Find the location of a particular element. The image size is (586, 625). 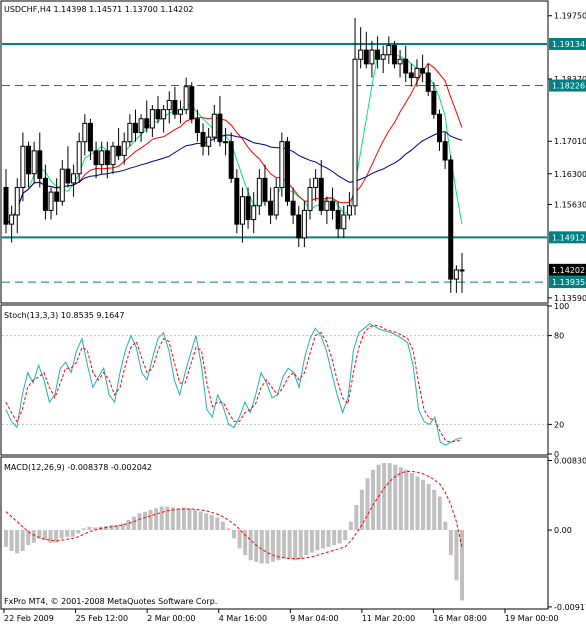

stoch-panel-header: Stoch(13,3,3) 10.8535 9.1647 is located at coordinates (64, 315).